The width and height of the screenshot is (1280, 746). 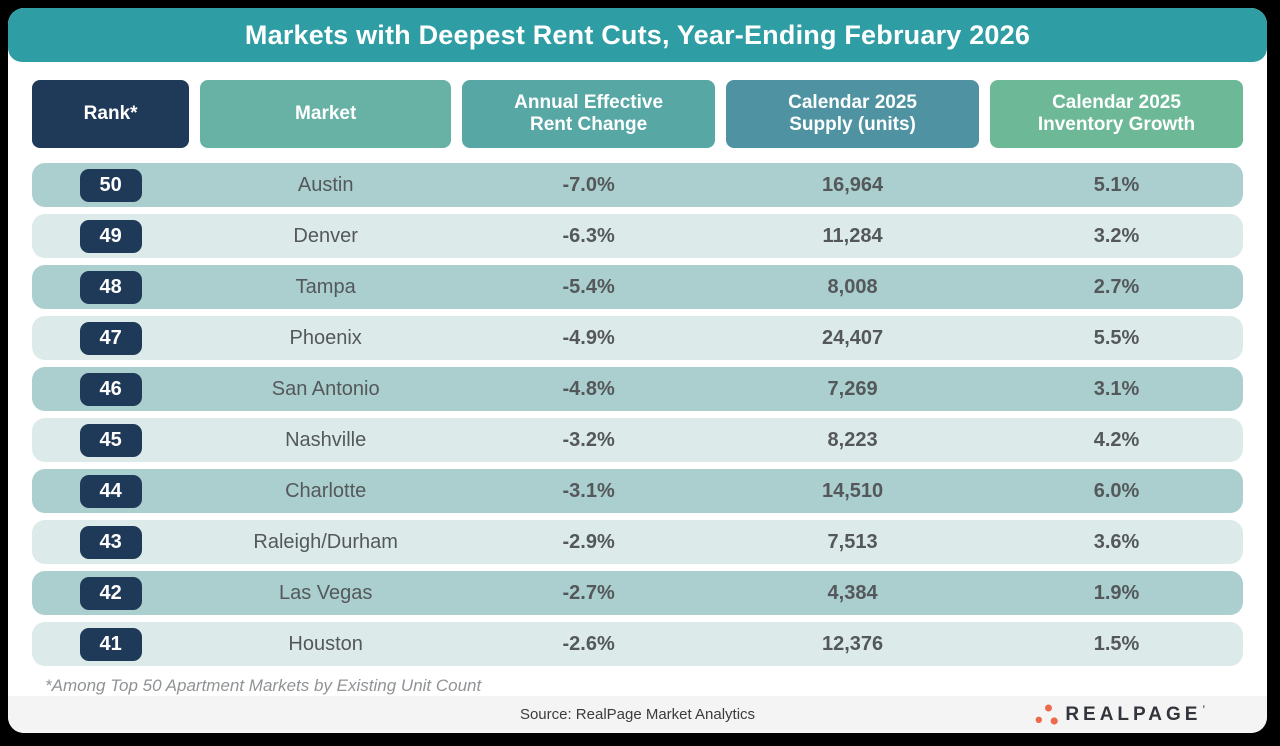 I want to click on rank-cell: 45, so click(x=110, y=440).